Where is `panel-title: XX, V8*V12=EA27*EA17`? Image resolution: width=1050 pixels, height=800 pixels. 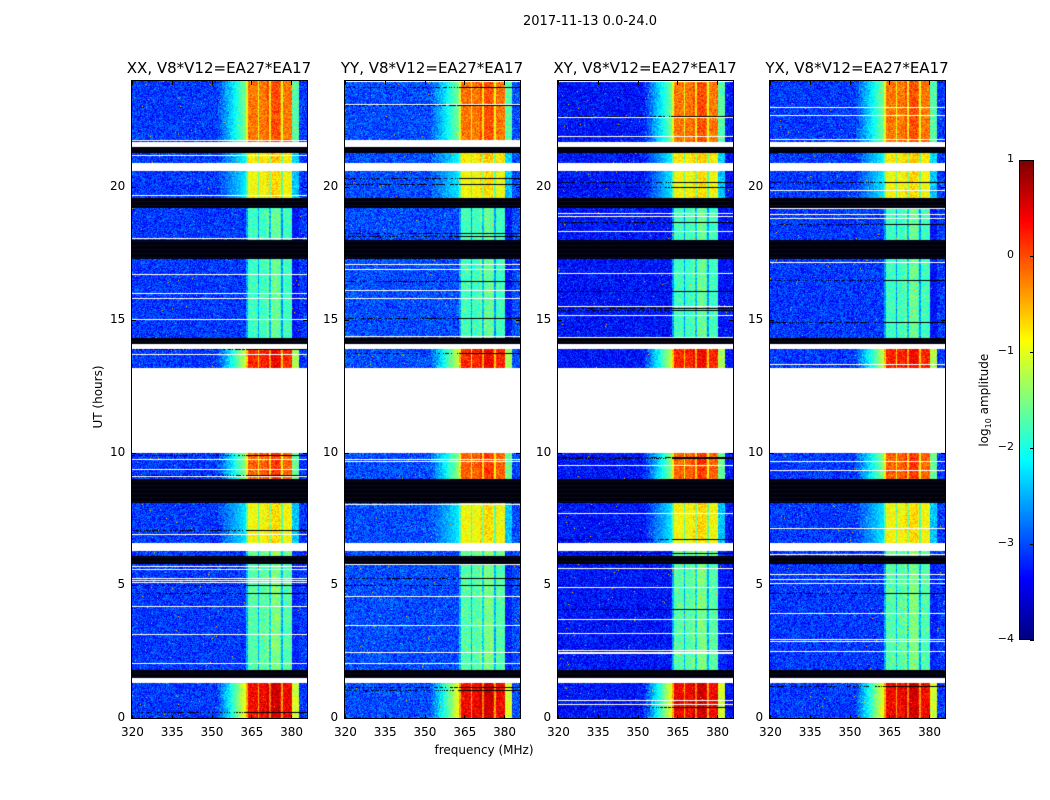 panel-title: XX, V8*V12=EA27*EA17 is located at coordinates (219, 68).